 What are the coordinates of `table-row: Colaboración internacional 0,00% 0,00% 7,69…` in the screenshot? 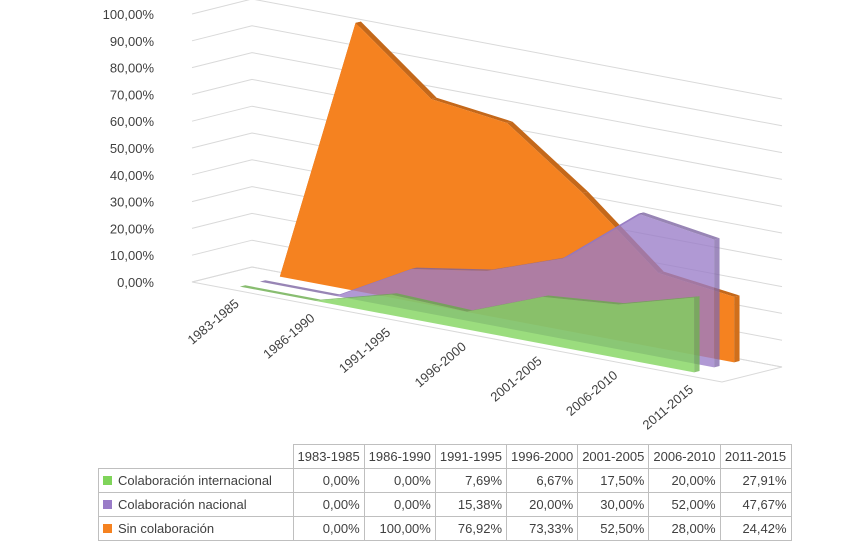 It's located at (445, 480).